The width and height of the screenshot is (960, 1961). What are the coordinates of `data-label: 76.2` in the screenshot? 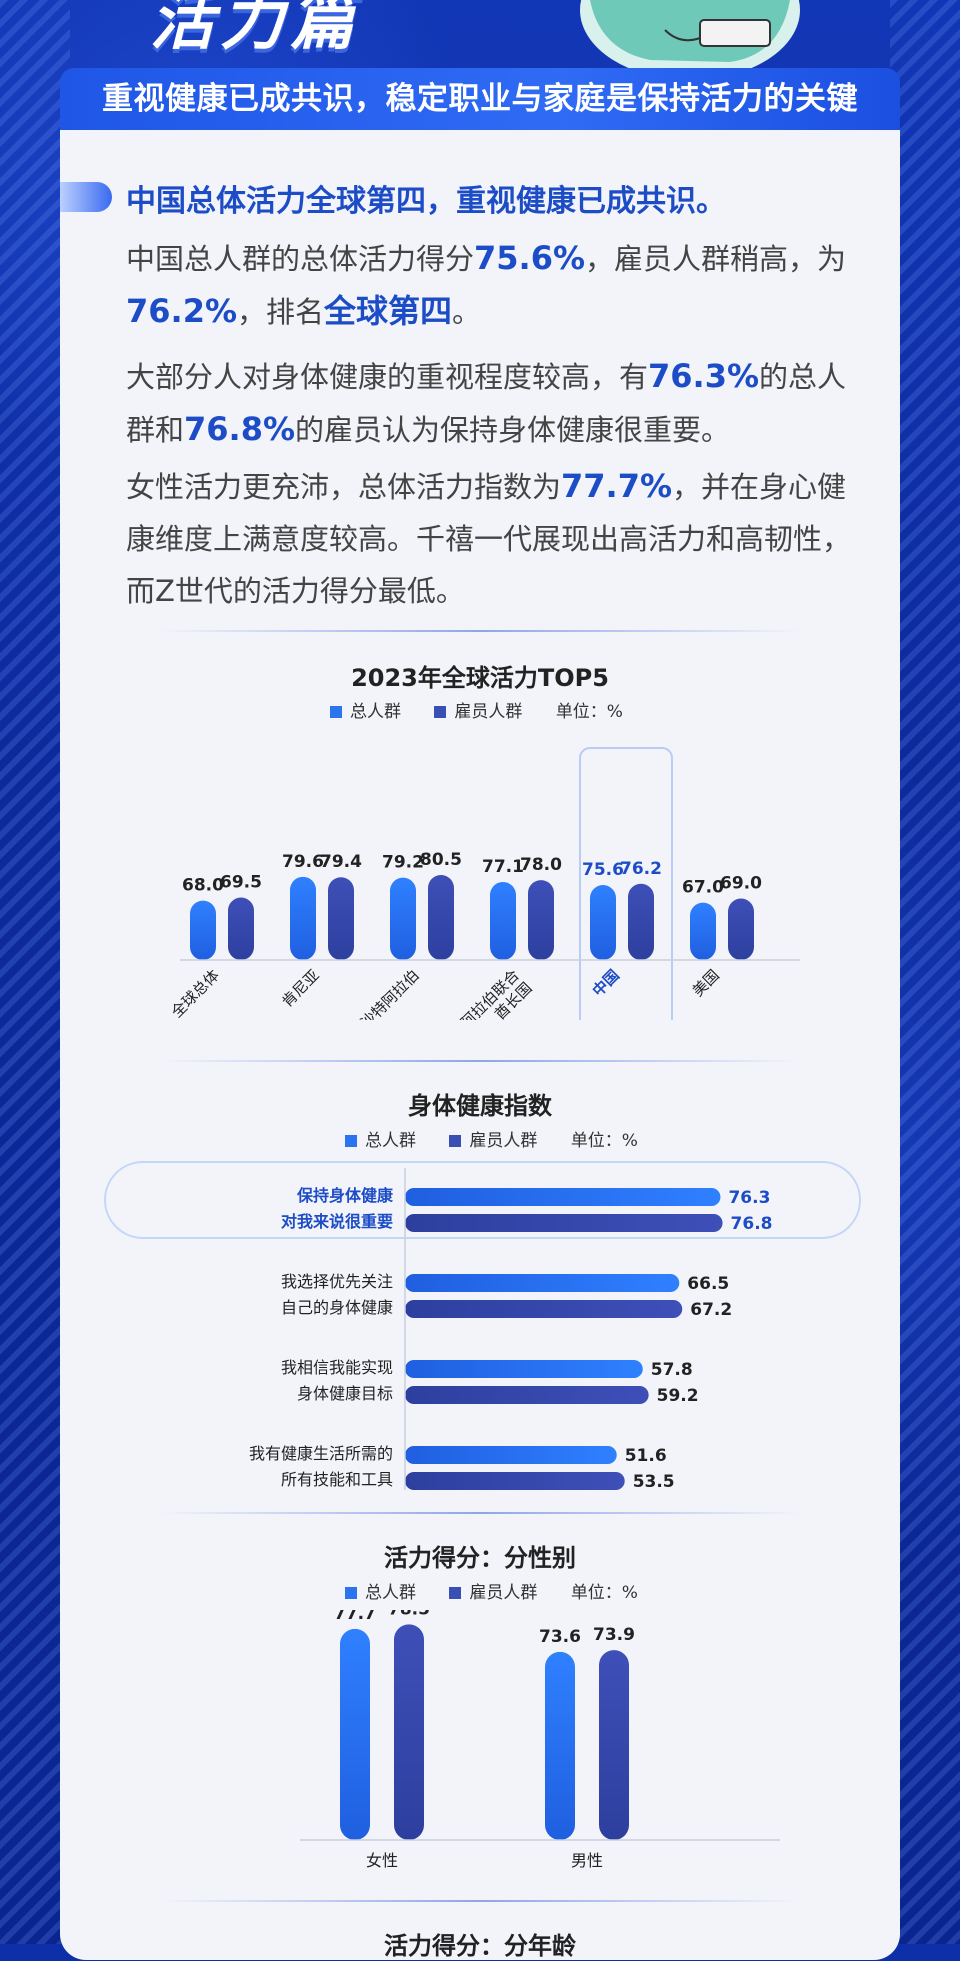 It's located at (641, 869).